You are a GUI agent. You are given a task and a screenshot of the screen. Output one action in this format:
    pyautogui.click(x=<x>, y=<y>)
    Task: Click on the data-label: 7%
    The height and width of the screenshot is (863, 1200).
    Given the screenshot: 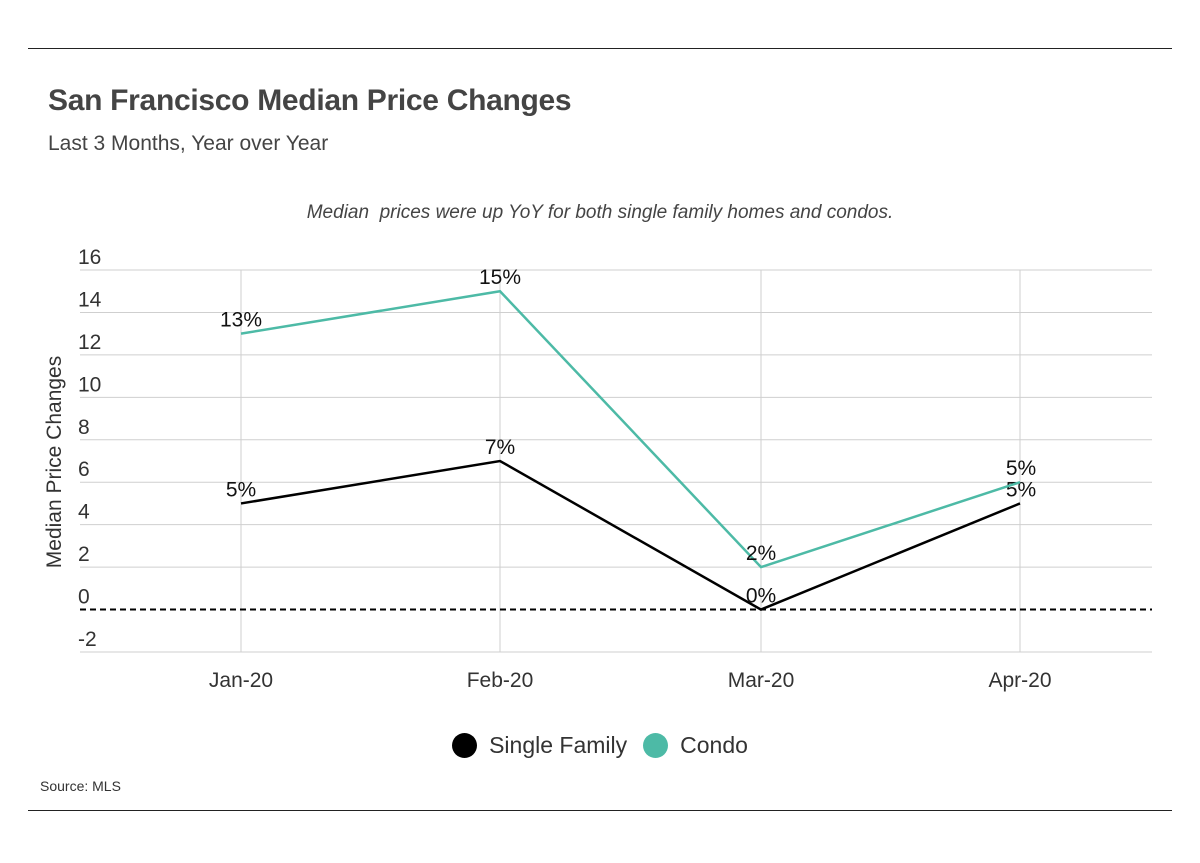 What is the action you would take?
    pyautogui.click(x=500, y=447)
    